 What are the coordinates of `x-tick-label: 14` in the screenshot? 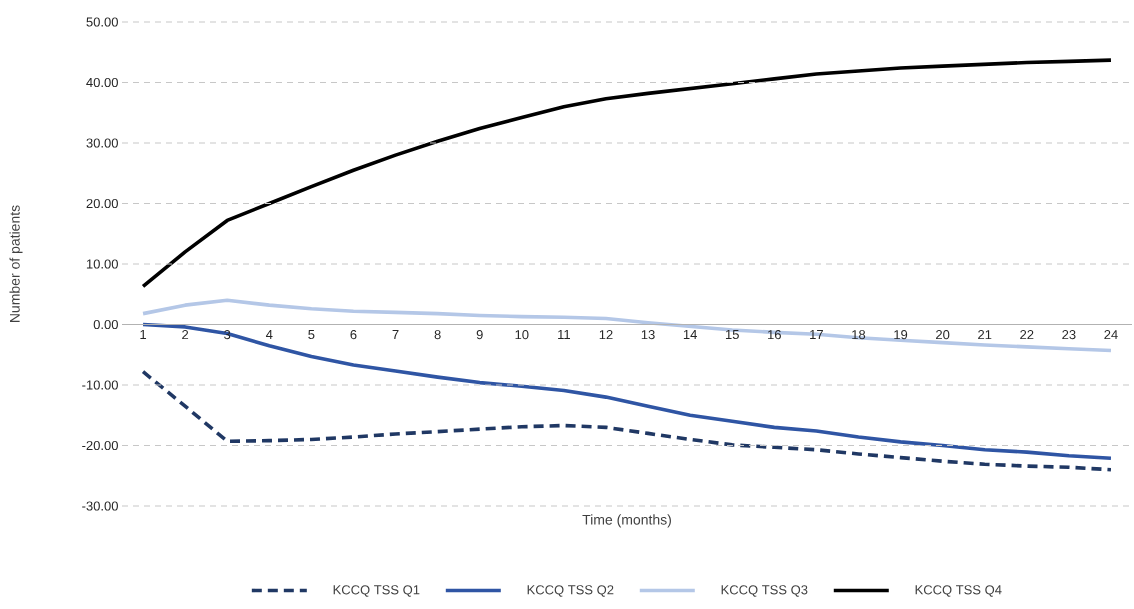 It's located at (690, 334).